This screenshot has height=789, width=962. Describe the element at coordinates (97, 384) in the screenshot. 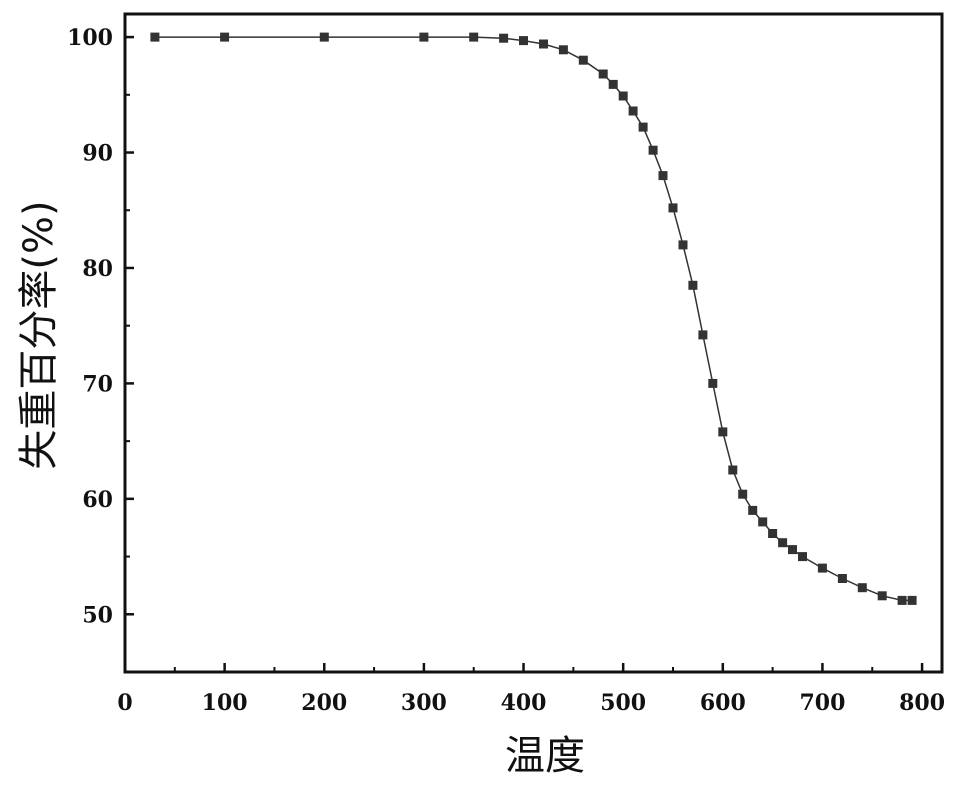

I see `y-tick-label: 70` at that location.